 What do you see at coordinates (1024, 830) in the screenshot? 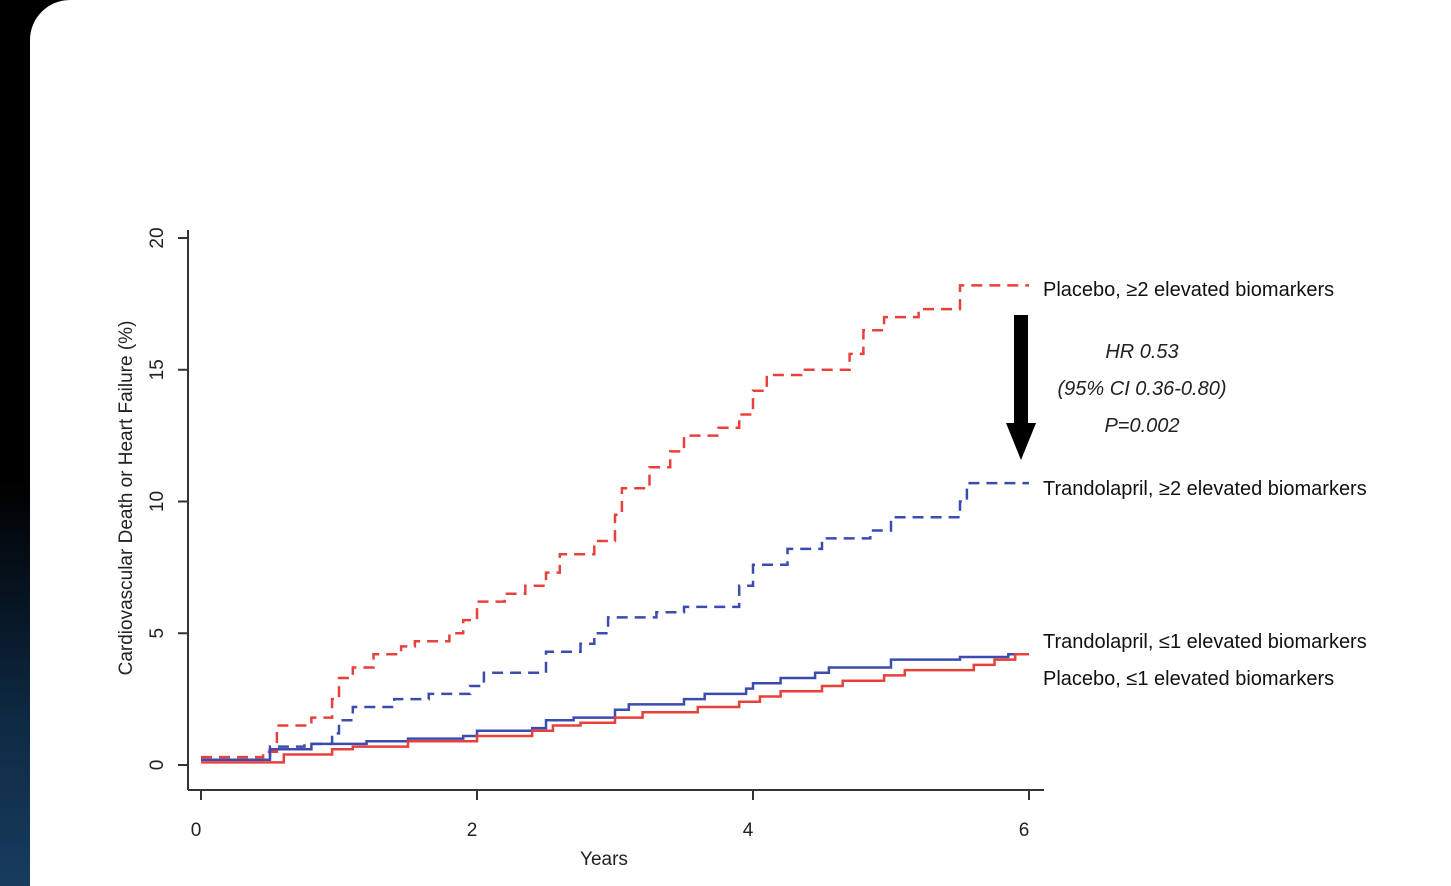
I see `x-tick-label: 6` at bounding box center [1024, 830].